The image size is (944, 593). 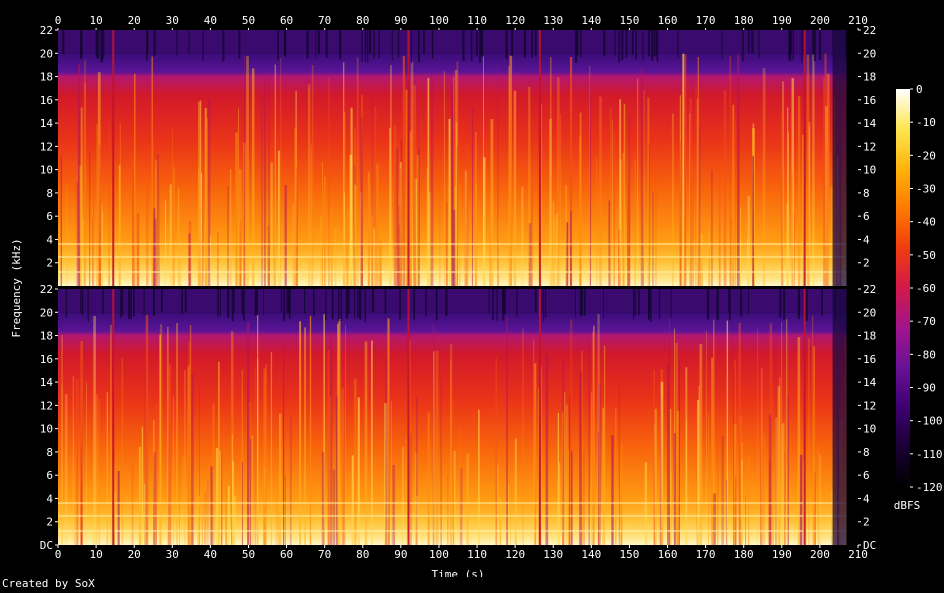 What do you see at coordinates (46, 30) in the screenshot?
I see `y-tick-label-left: 22` at bounding box center [46, 30].